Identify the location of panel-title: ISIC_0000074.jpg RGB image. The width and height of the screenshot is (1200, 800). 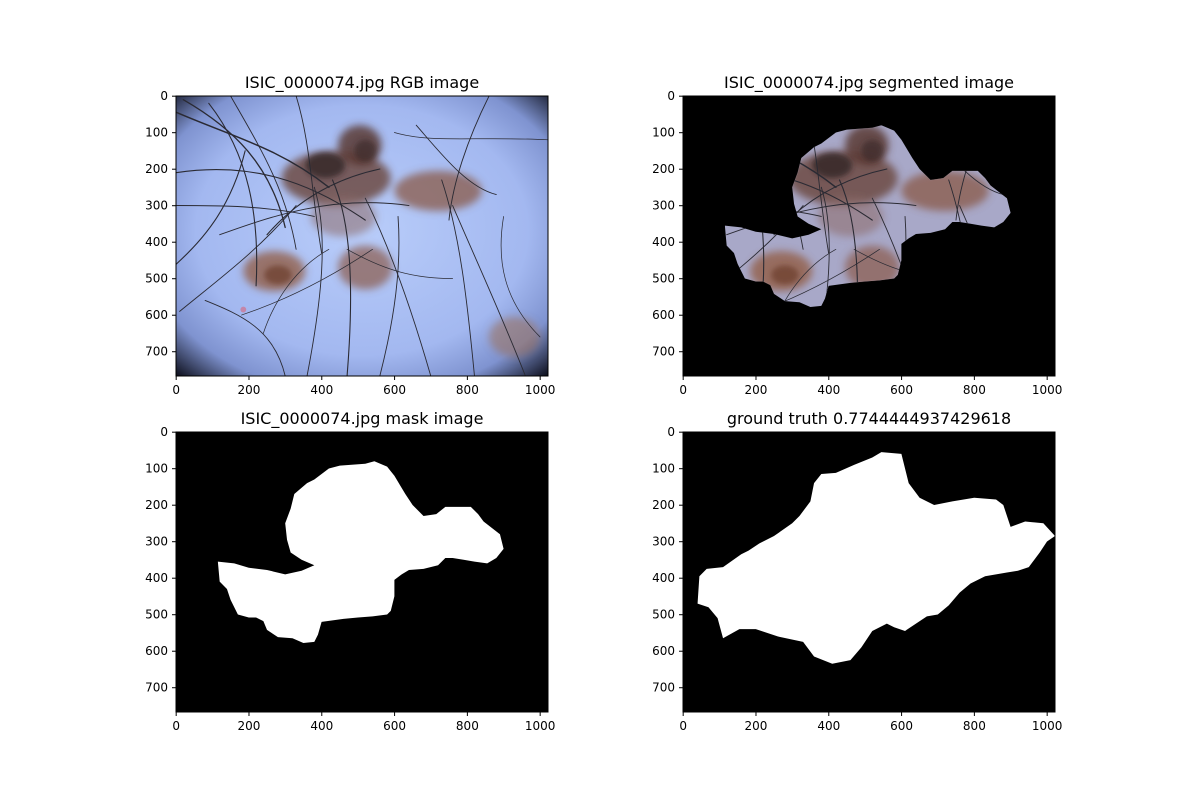
(362, 83).